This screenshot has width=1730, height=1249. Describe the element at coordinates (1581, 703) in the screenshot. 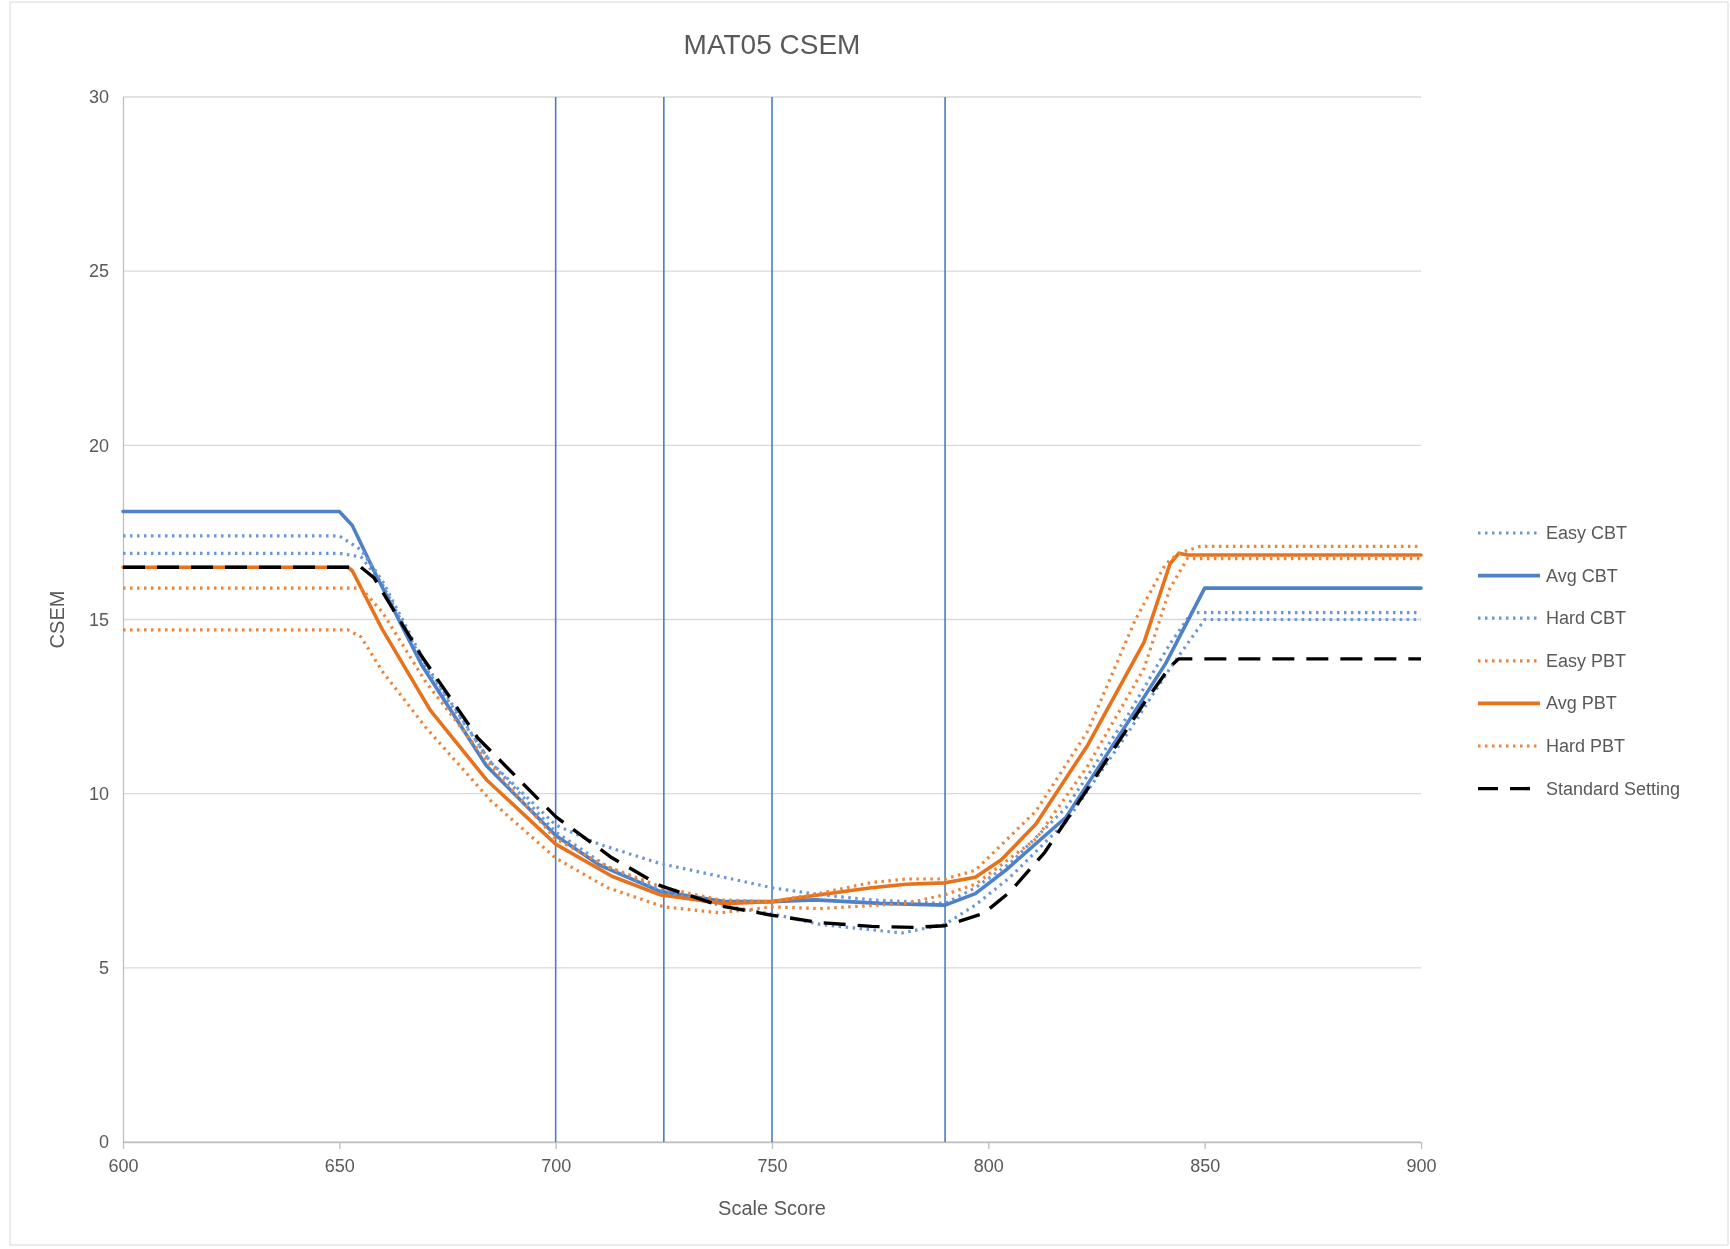

I see `legend-label: Avg PBT` at that location.